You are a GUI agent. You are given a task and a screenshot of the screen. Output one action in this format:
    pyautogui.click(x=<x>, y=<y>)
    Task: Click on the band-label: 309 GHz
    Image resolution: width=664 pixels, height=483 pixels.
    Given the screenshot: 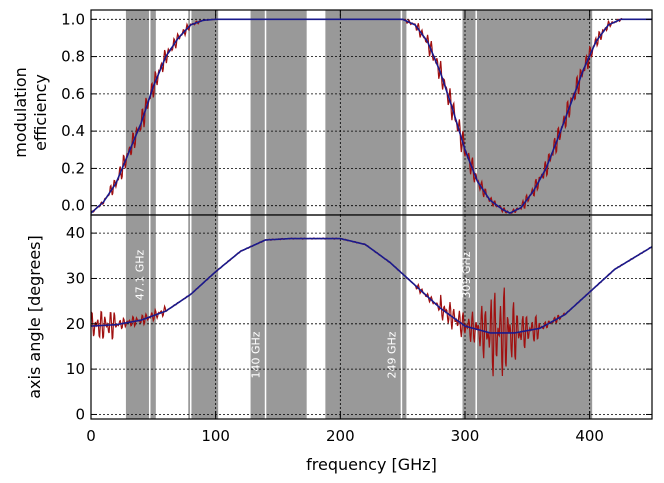 What is the action you would take?
    pyautogui.click(x=466, y=274)
    